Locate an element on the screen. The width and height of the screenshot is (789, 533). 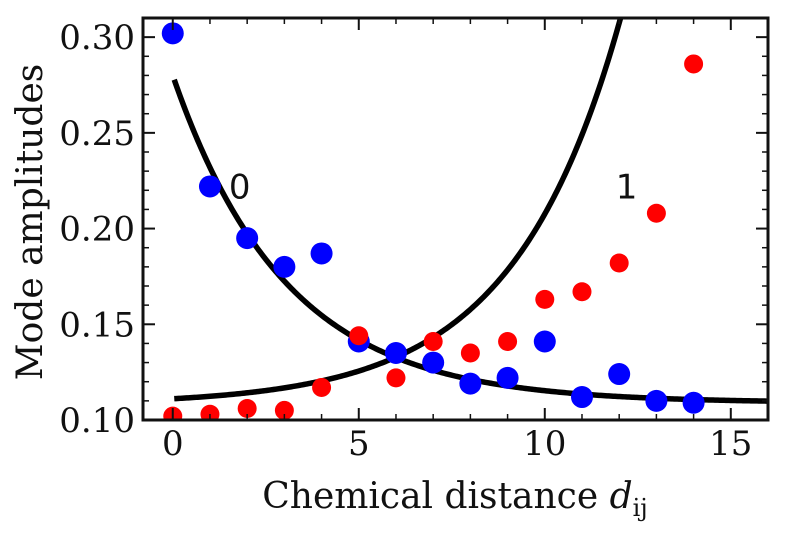
y-tick-label: 0.25 is located at coordinates (97, 134).